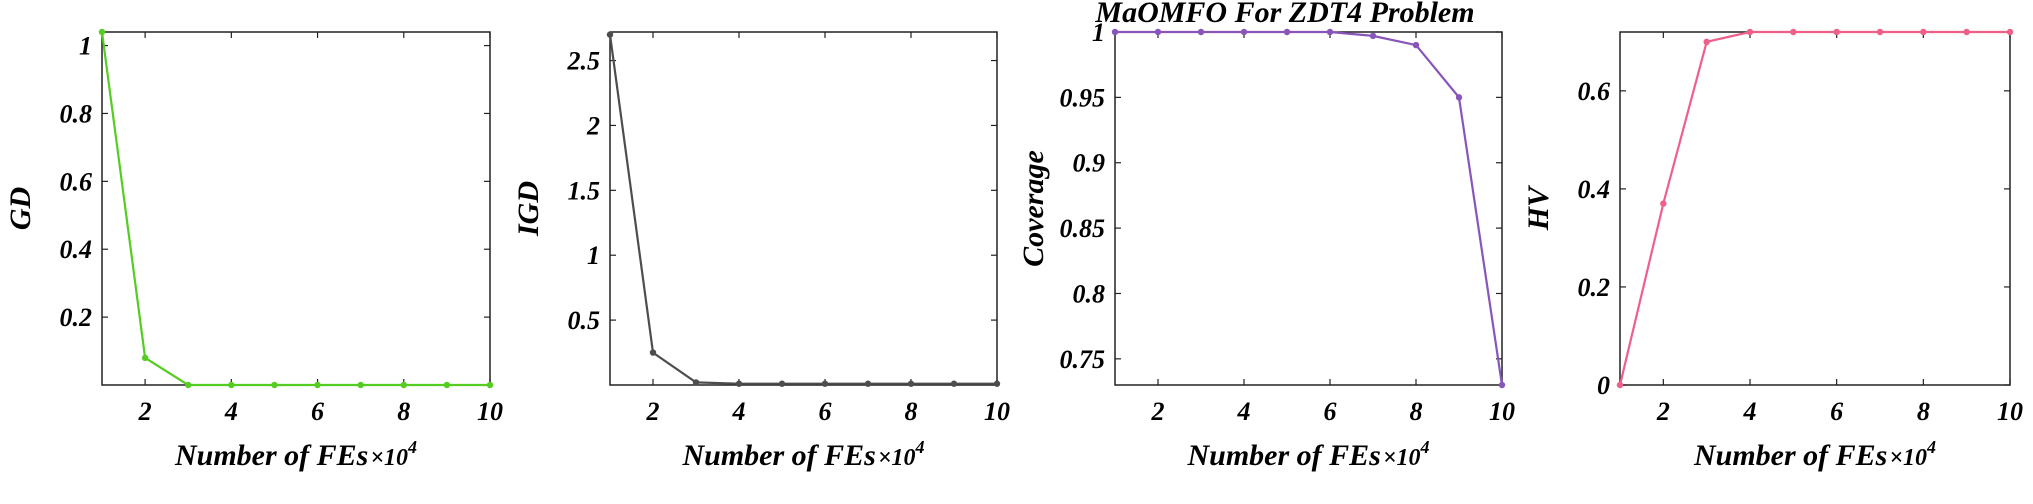  Describe the element at coordinates (584, 190) in the screenshot. I see `y-tick-label: 1.5` at that location.